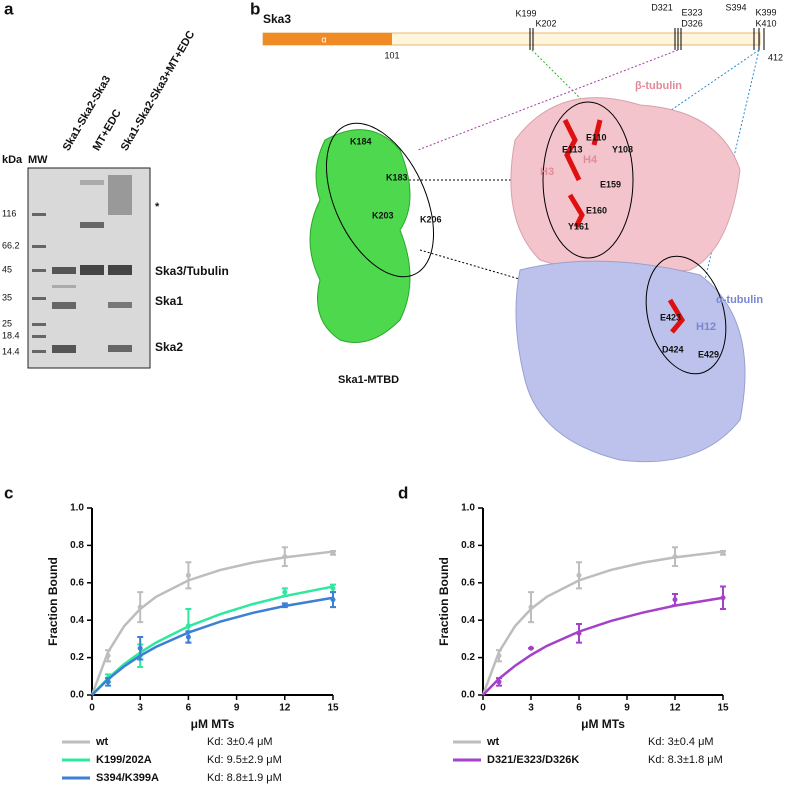 This screenshot has height=797, width=787. What do you see at coordinates (169, 347) in the screenshot?
I see `band-label: Ska2` at bounding box center [169, 347].